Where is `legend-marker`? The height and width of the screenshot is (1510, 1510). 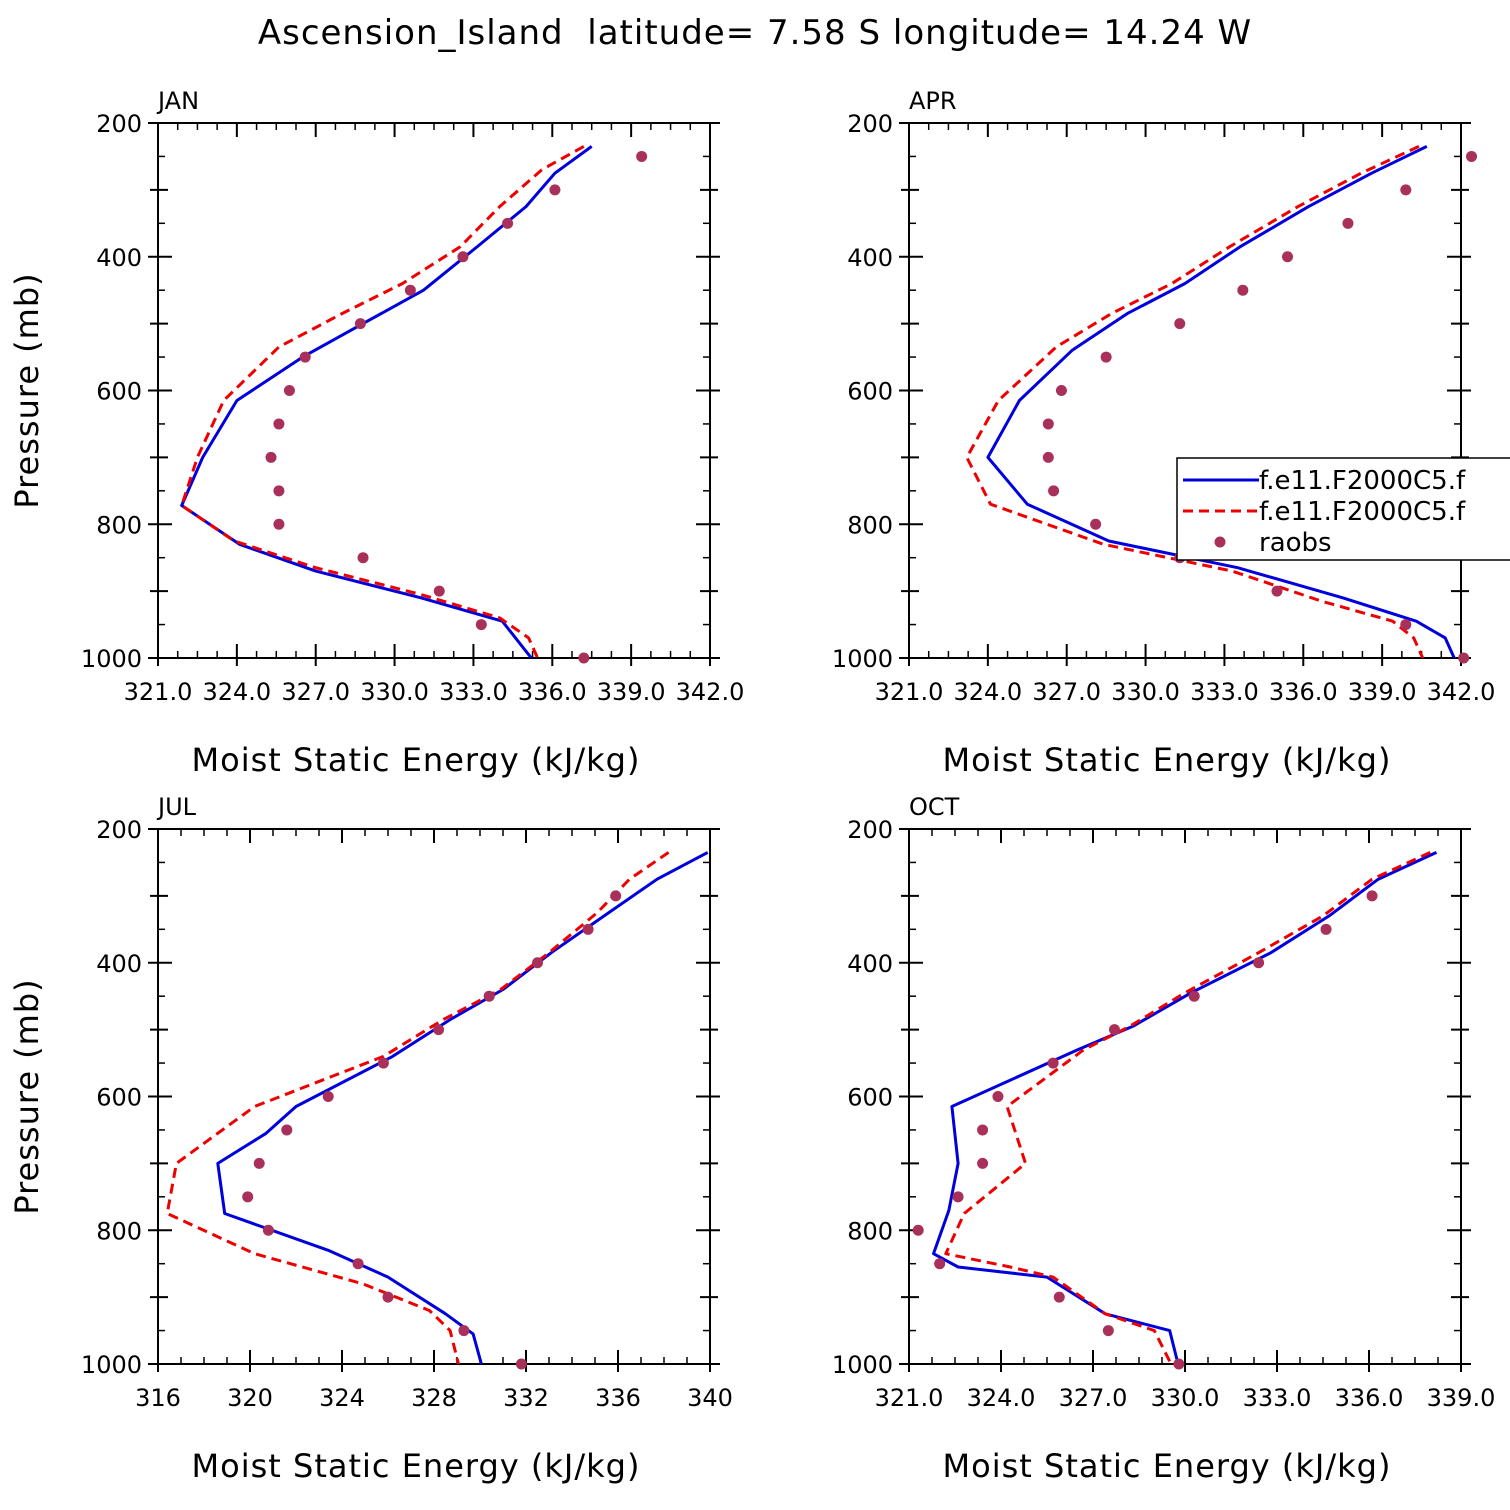 legend-marker is located at coordinates (1220, 542).